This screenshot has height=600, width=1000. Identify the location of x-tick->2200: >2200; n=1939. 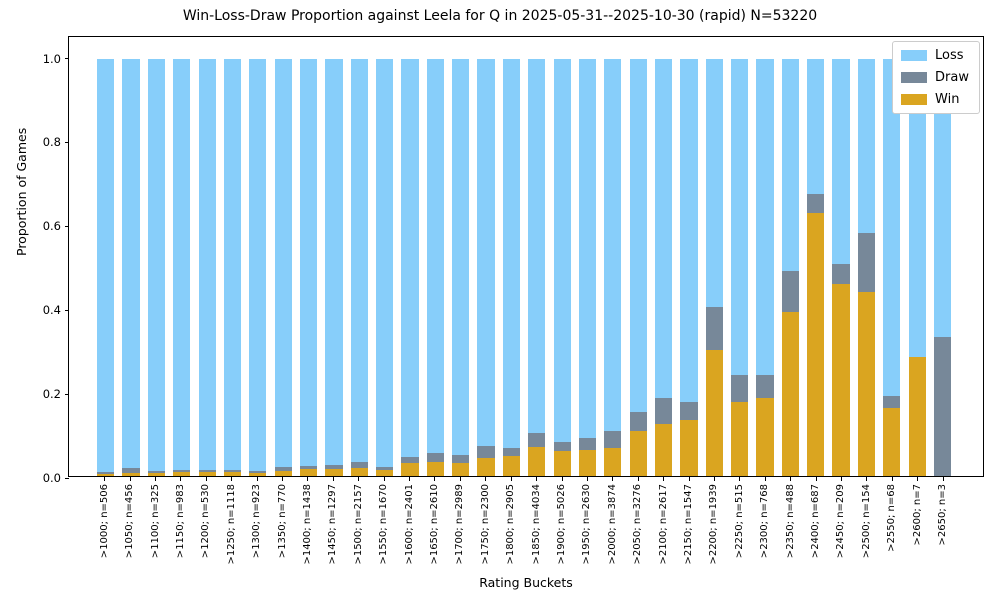
(714, 527).